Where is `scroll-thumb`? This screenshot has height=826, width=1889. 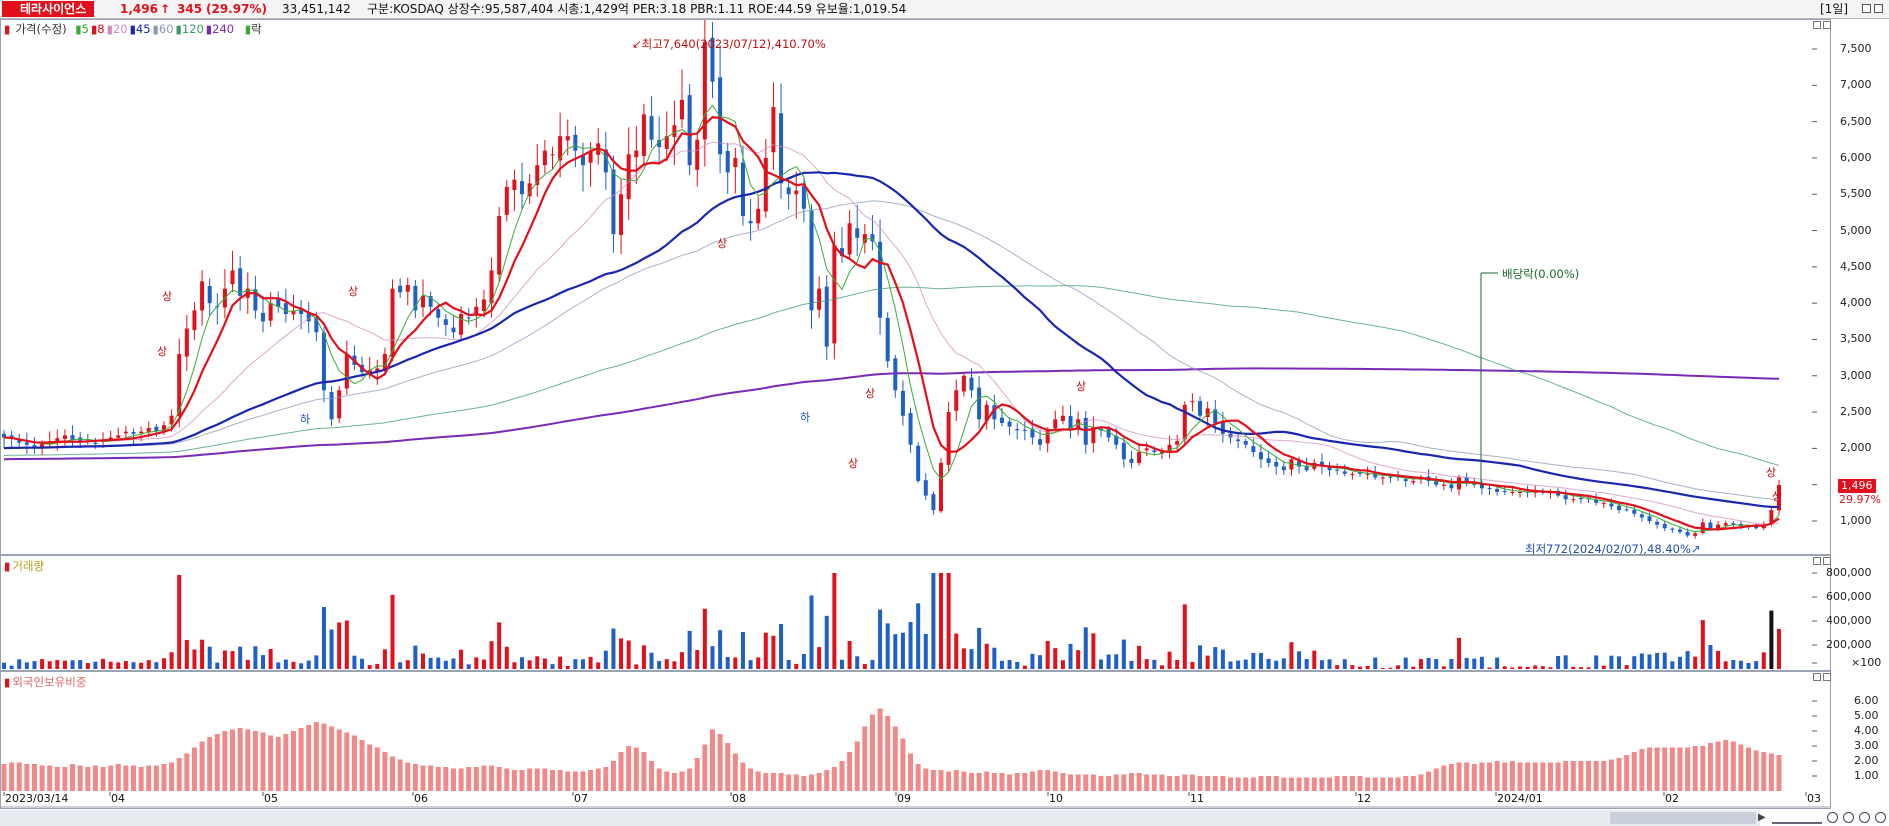 scroll-thumb is located at coordinates (1683, 818).